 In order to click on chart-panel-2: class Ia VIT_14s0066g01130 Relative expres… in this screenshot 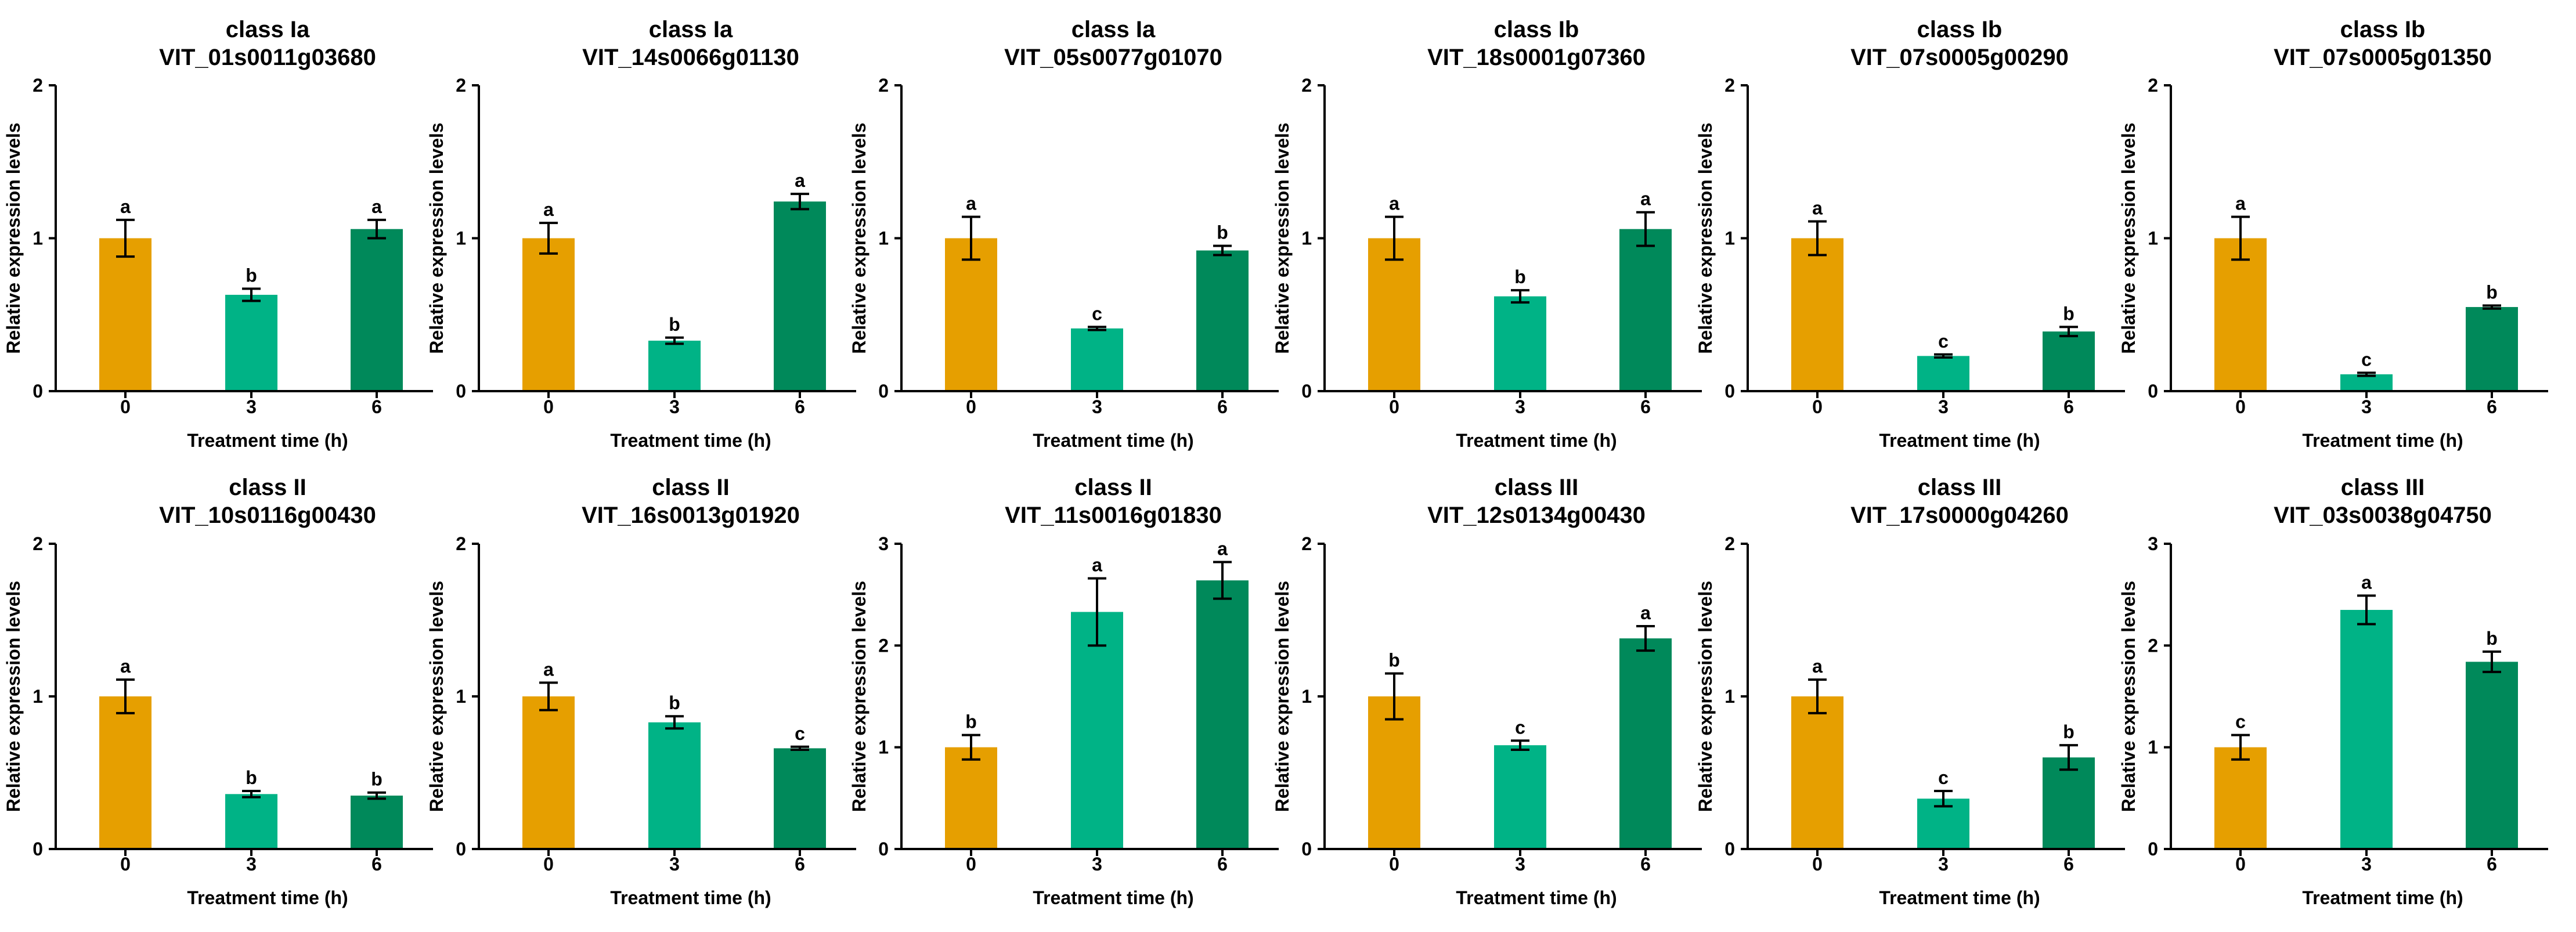, I will do `click(641, 234)`.